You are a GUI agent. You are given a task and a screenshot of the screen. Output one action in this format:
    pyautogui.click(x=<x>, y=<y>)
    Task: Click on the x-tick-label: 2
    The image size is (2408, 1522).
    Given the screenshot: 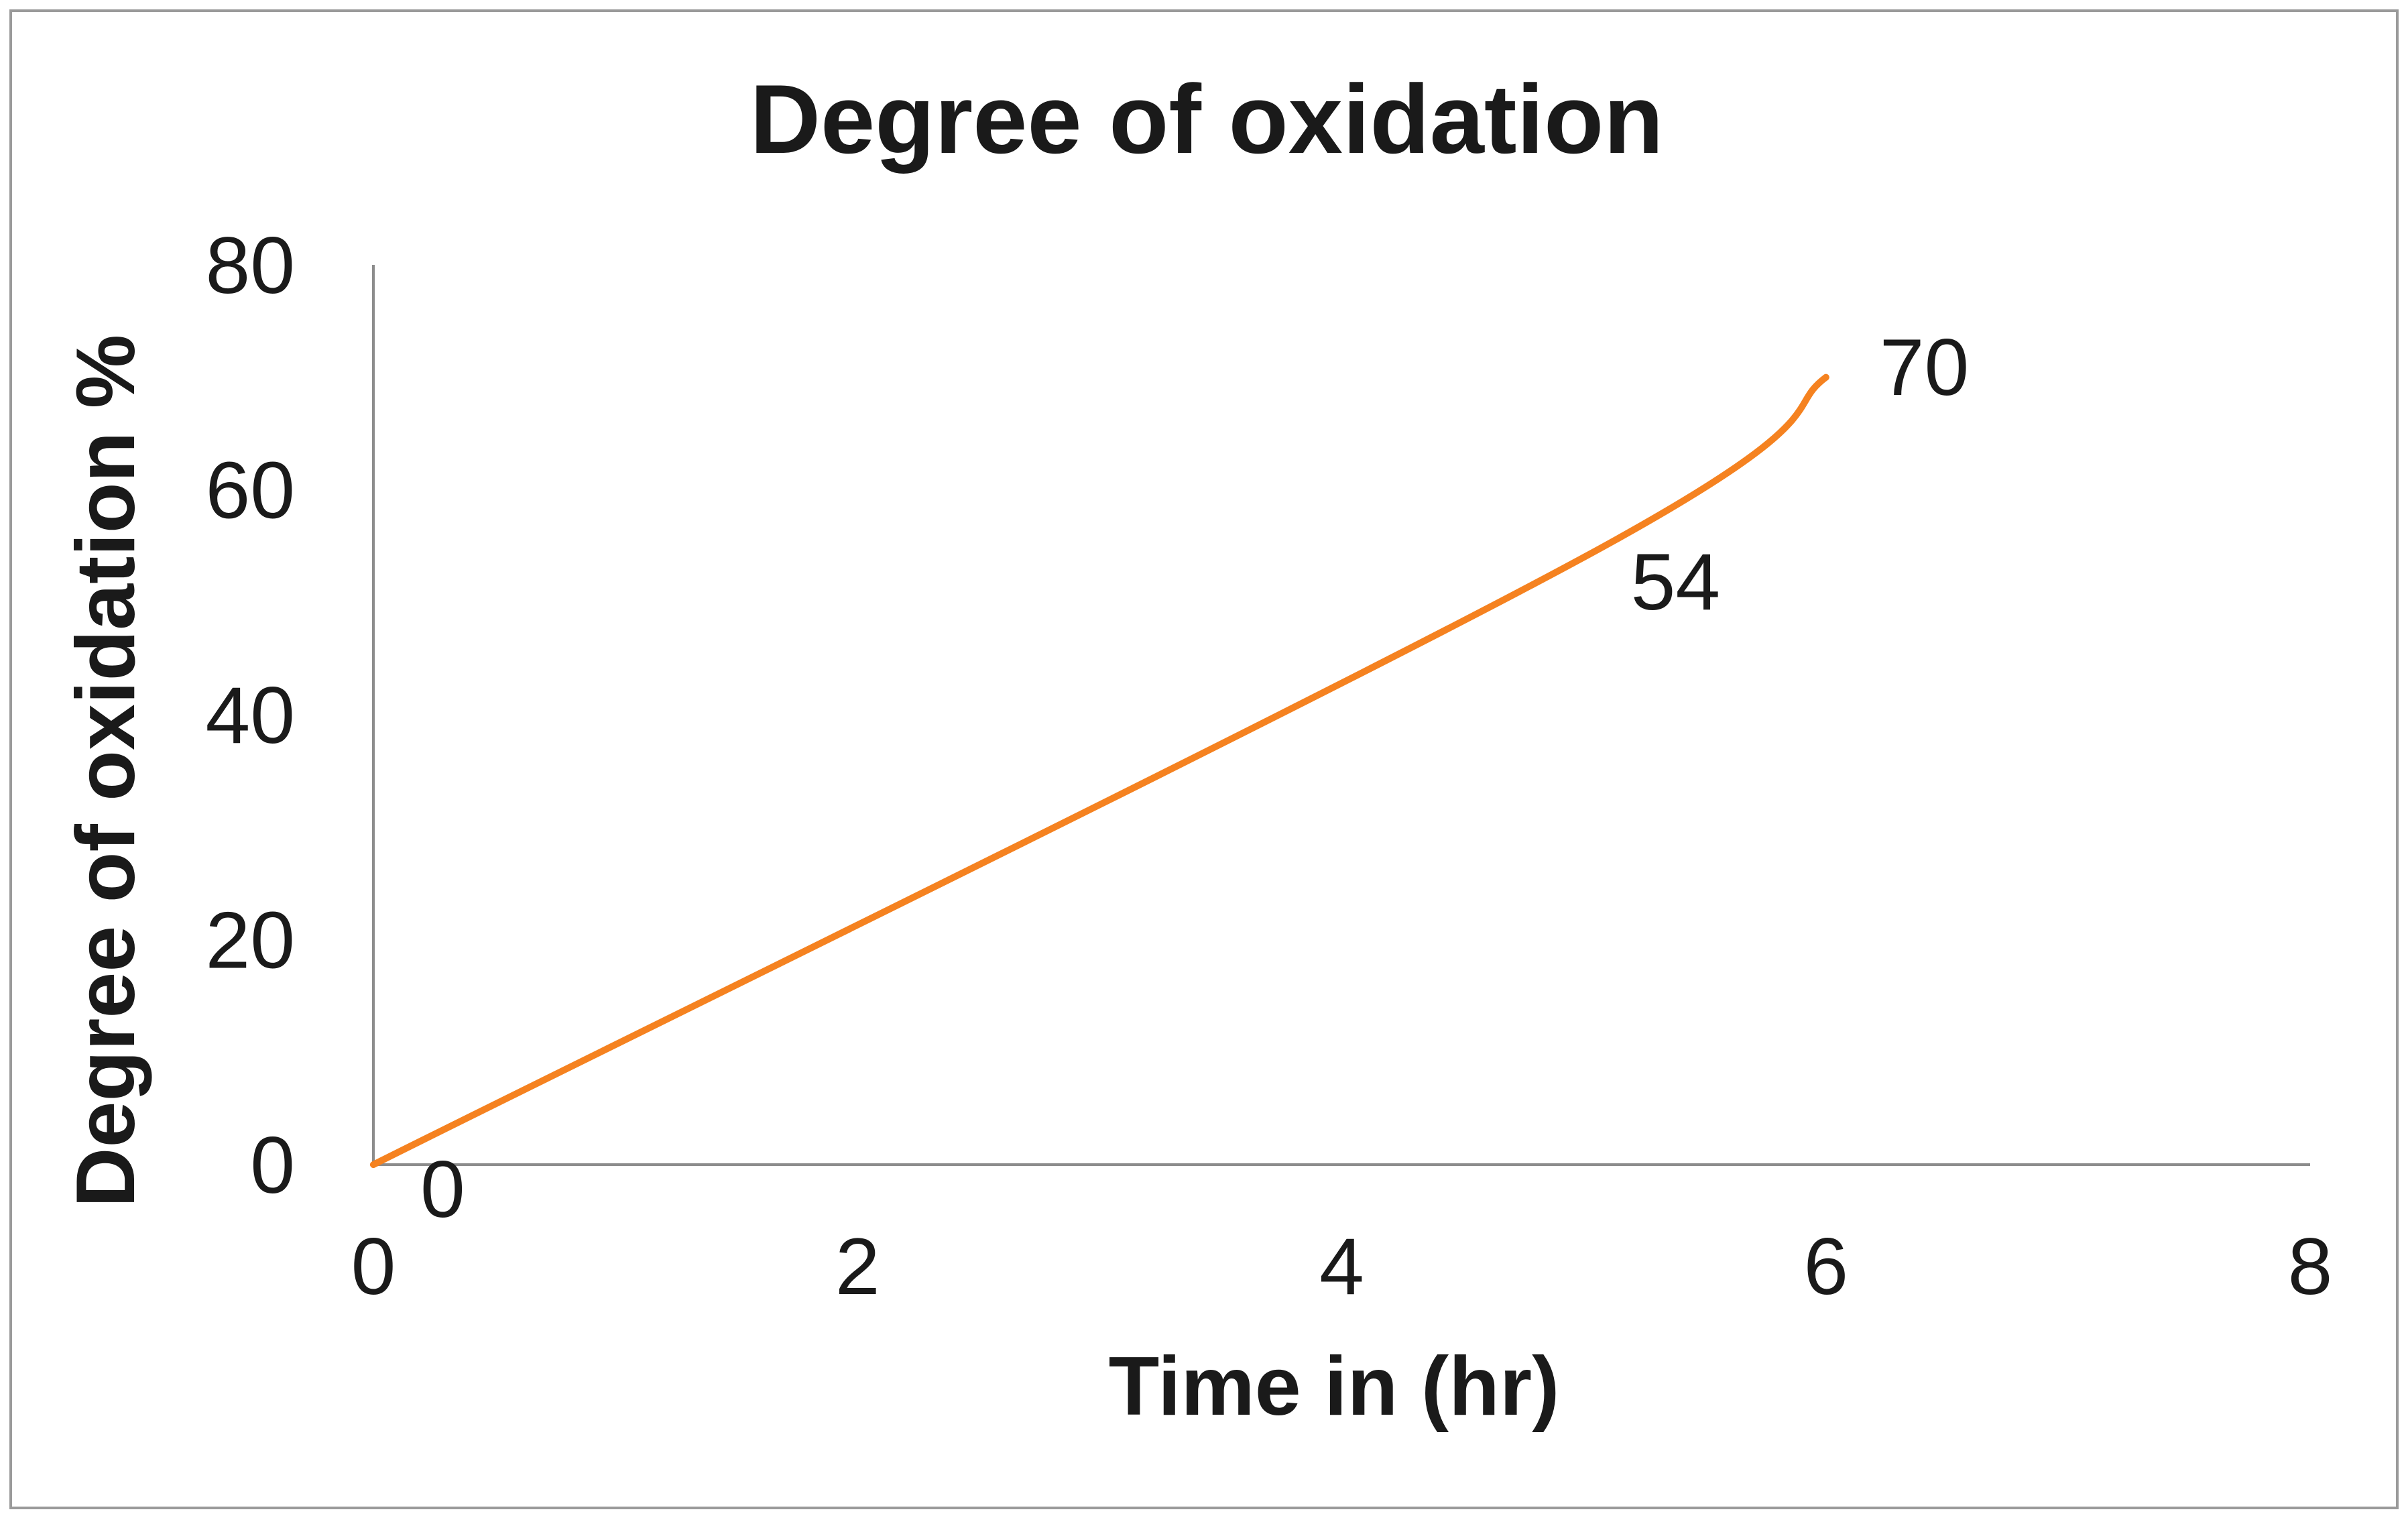 What is the action you would take?
    pyautogui.click(x=857, y=1266)
    